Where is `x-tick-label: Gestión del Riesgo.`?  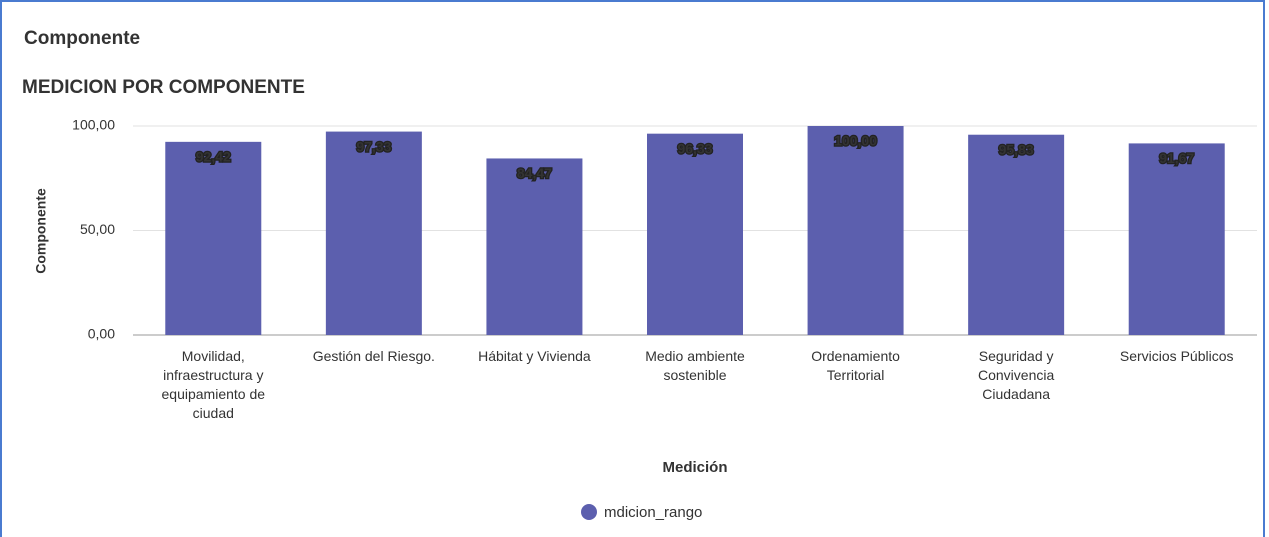
x-tick-label: Gestión del Riesgo. is located at coordinates (373, 356).